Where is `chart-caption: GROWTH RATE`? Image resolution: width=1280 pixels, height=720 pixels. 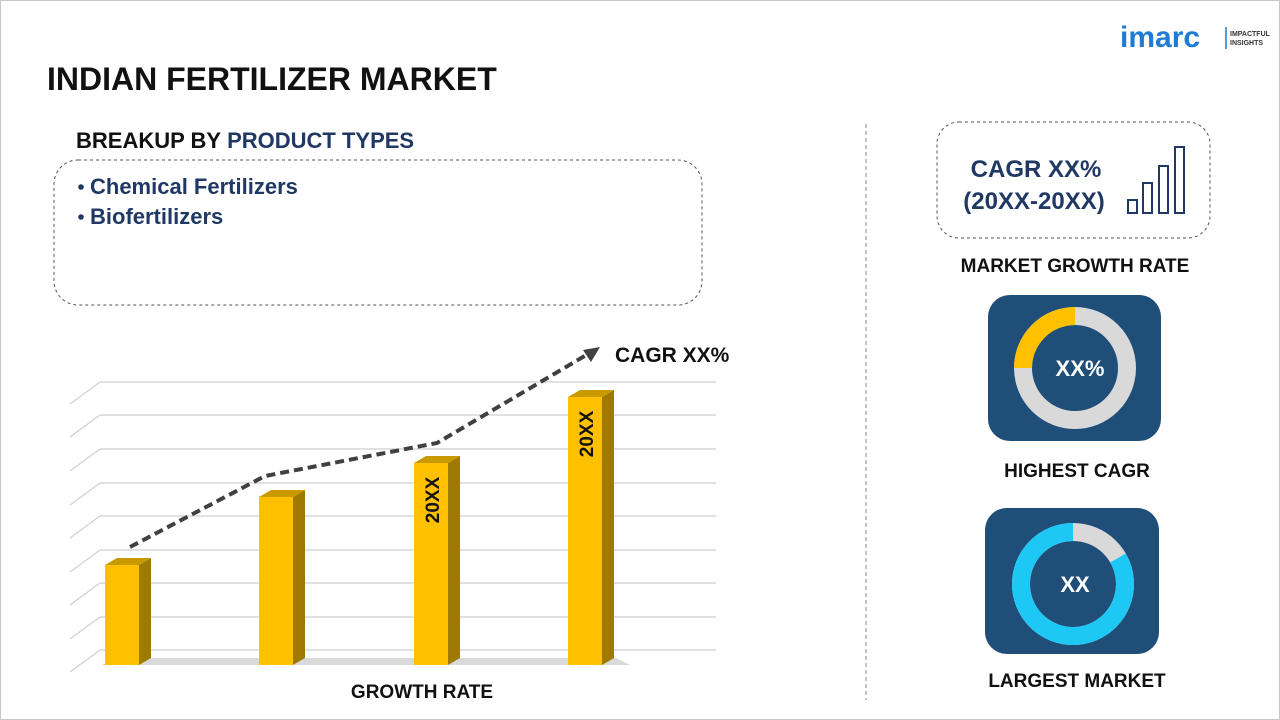 chart-caption: GROWTH RATE is located at coordinates (422, 692).